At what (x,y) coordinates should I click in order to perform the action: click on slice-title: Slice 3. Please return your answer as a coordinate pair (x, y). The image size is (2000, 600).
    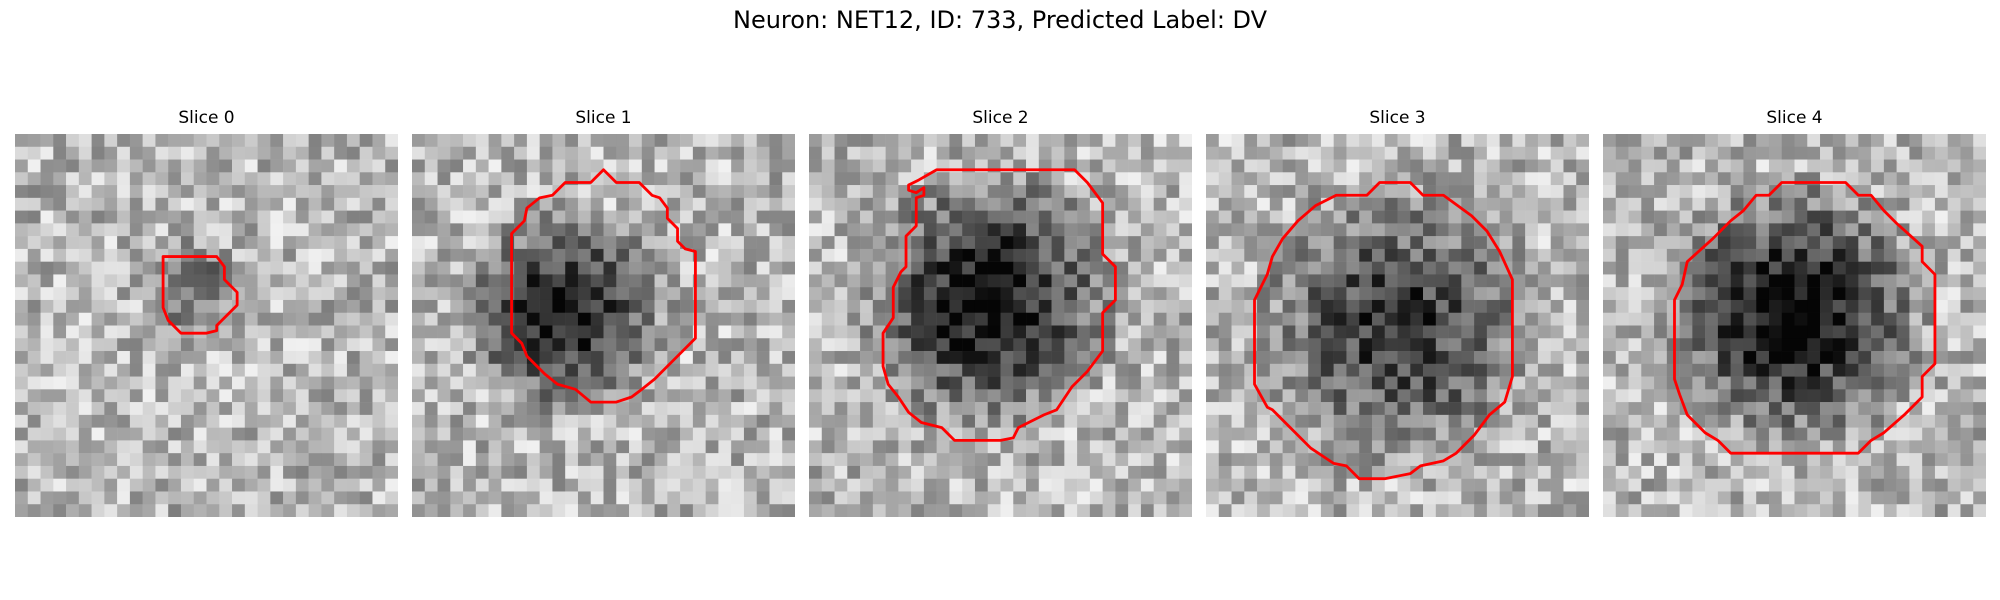
    Looking at the image, I should click on (1397, 118).